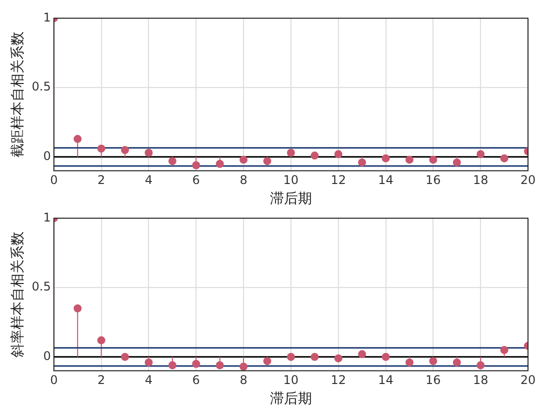 This screenshot has height=420, width=560. I want to click on y-axis-title: 截距样本自相关系数, so click(18, 95).